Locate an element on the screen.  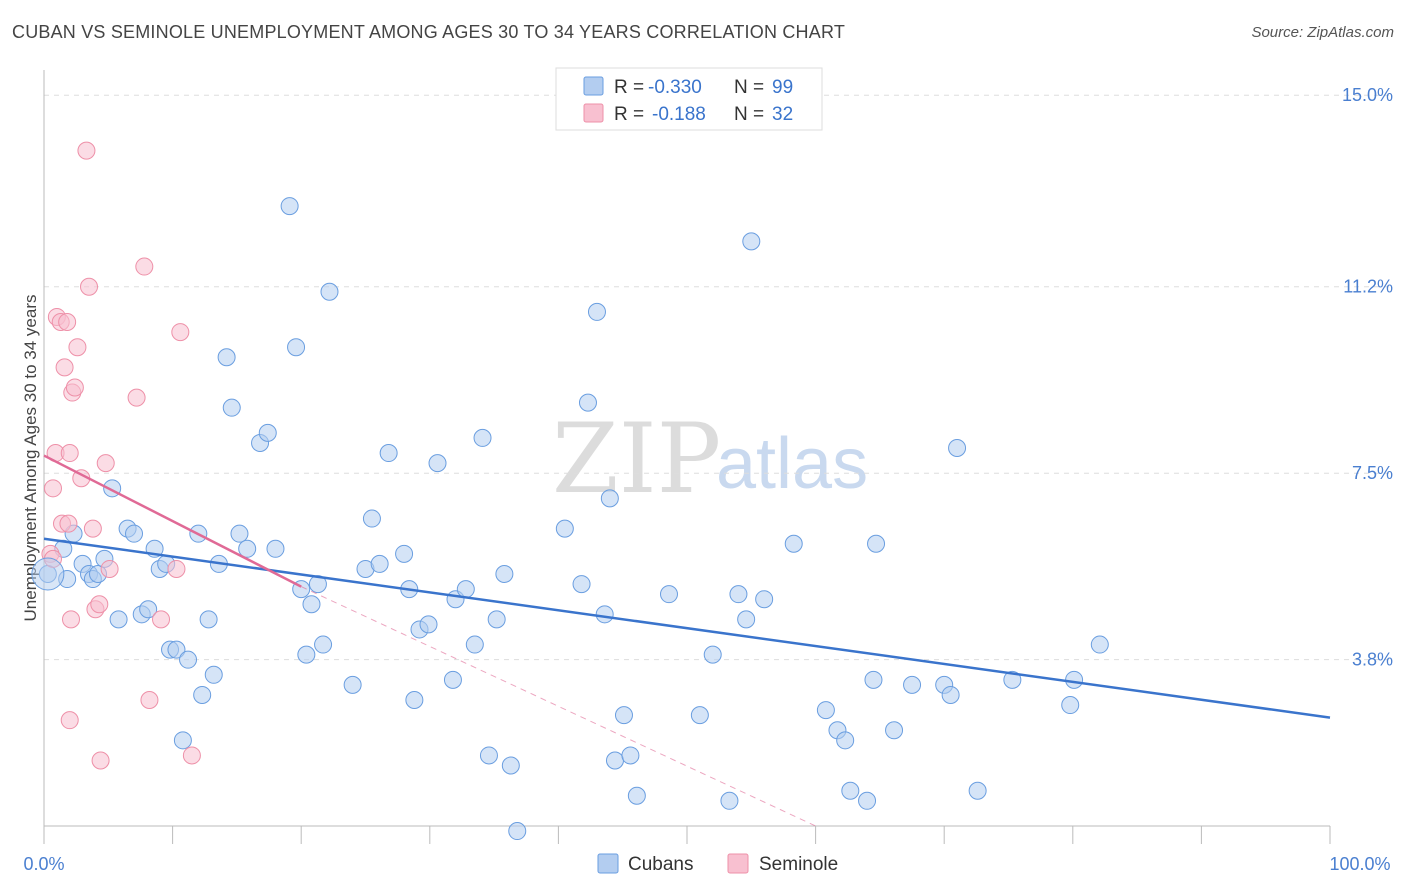
watermark-zip: ZIP is located at coordinates (636, 459).